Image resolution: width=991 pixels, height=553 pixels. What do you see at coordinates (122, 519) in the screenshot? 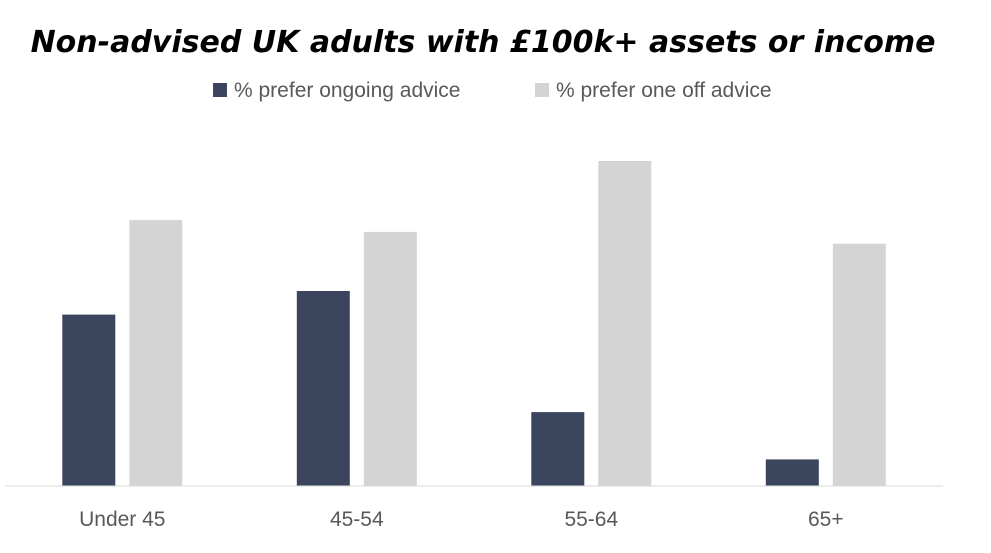
I see `x-tick-label: Under 45` at bounding box center [122, 519].